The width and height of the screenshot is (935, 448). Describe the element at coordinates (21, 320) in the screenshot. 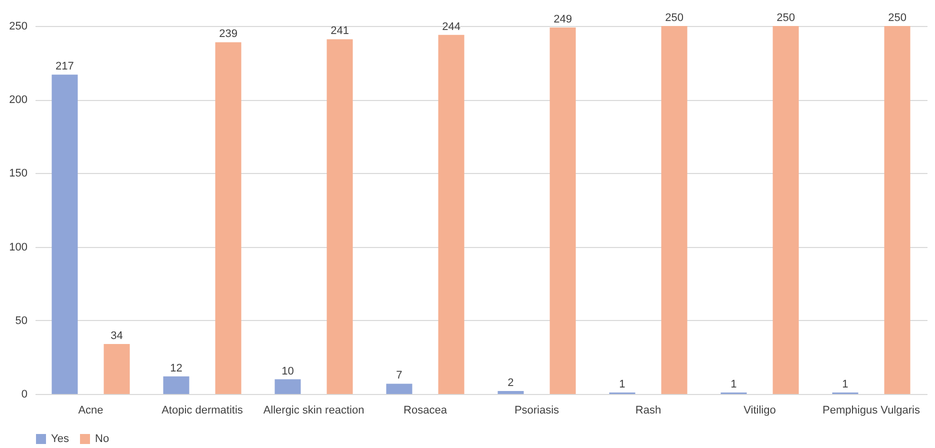

I see `y-tick-label: 50` at that location.